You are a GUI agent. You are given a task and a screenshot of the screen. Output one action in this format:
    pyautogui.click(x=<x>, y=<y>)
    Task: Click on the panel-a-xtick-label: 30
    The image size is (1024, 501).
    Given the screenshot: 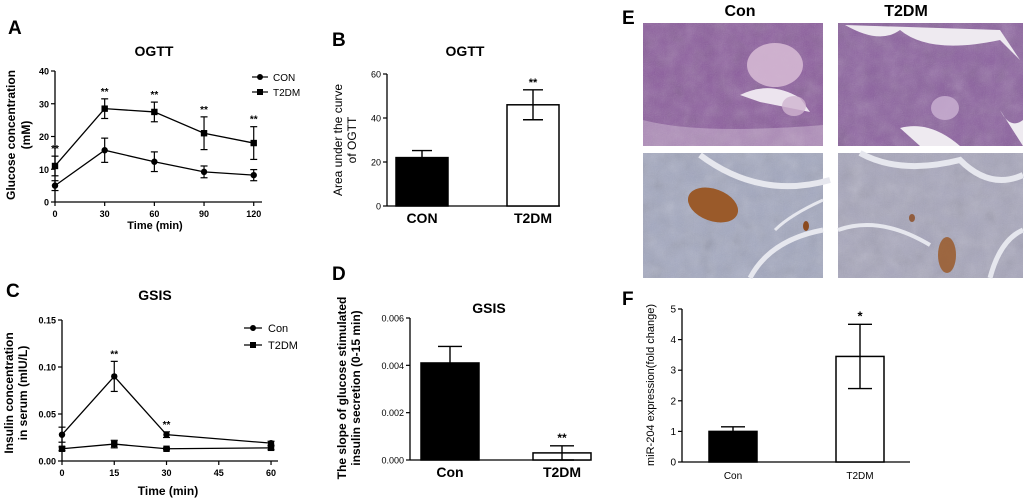 What is the action you would take?
    pyautogui.click(x=105, y=214)
    